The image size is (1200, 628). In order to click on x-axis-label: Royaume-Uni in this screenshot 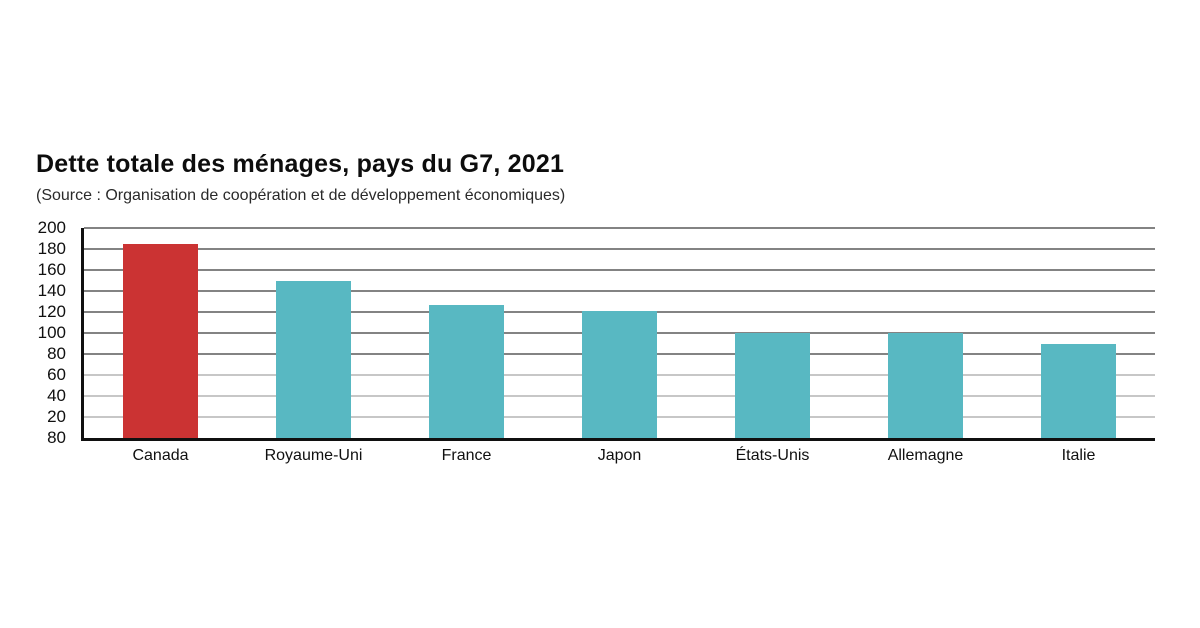, I will do `click(313, 455)`.